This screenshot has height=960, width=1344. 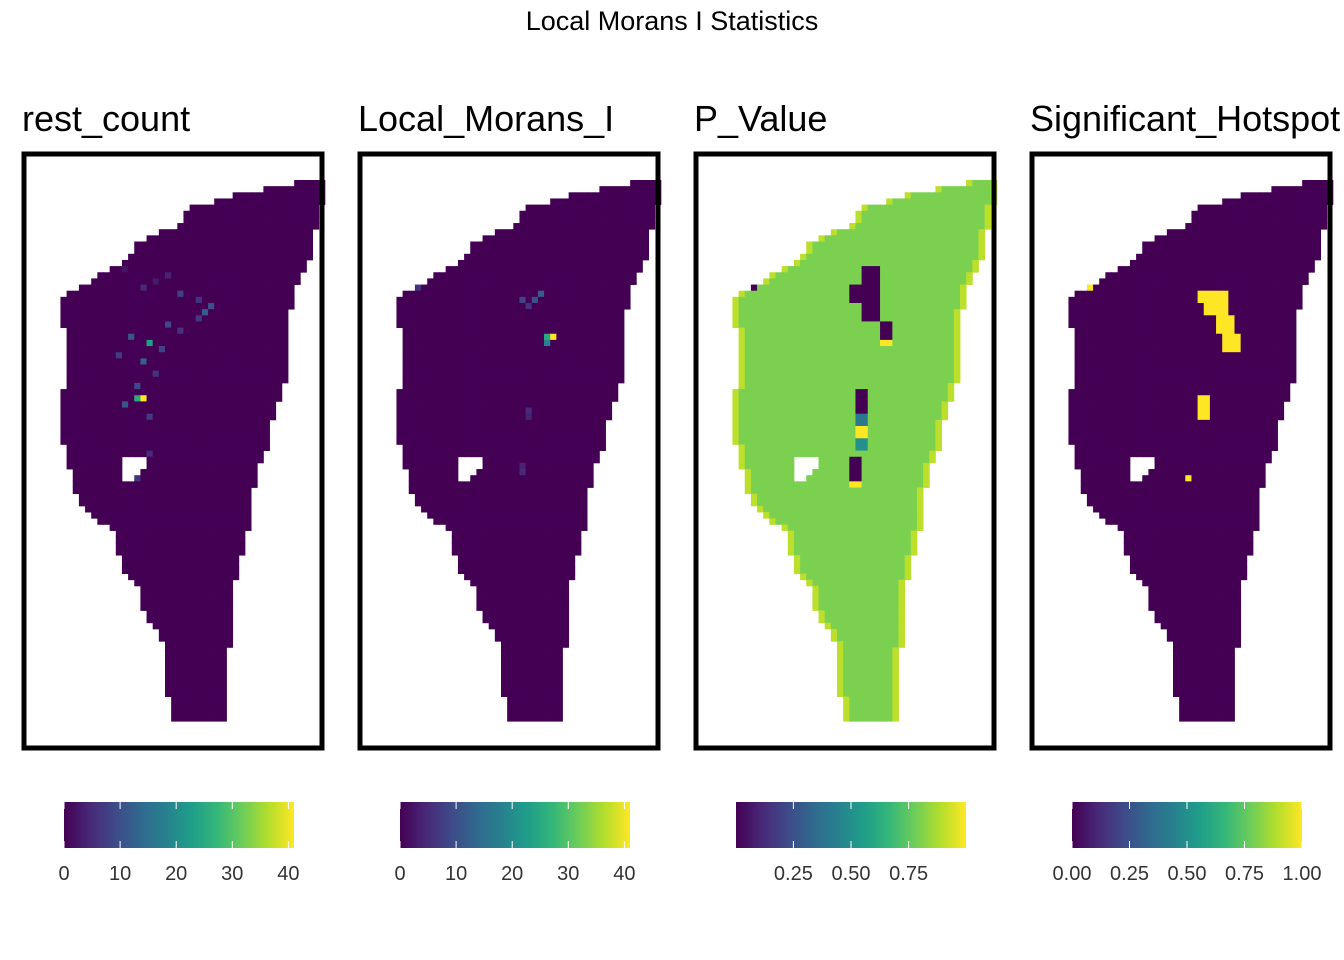 I want to click on colorbar-tick-label: 0, so click(x=399, y=874).